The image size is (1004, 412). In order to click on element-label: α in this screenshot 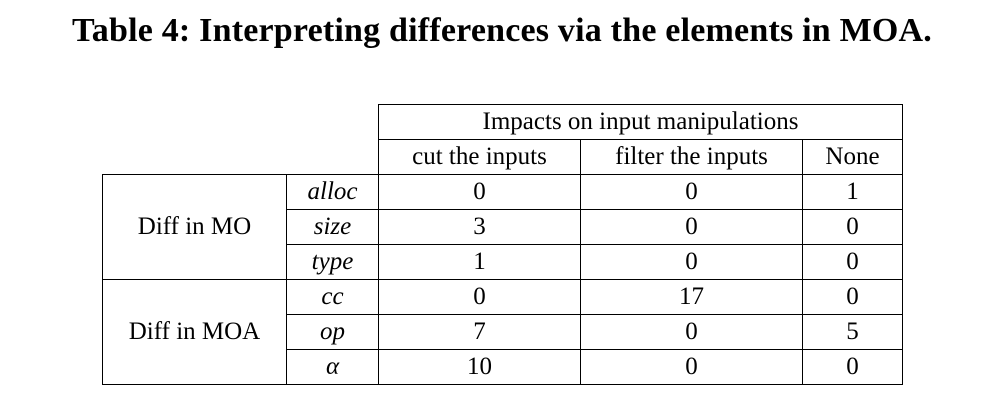, I will do `click(332, 367)`.